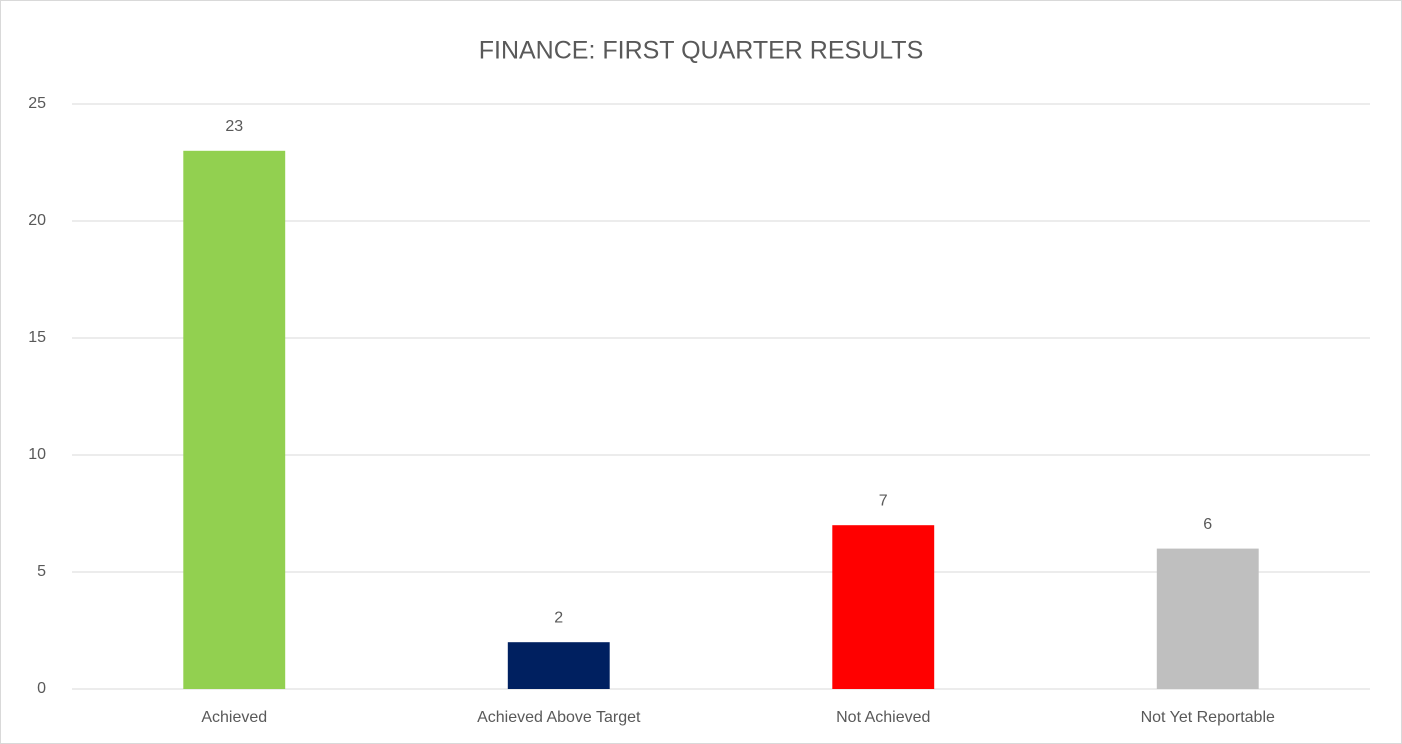 Image resolution: width=1402 pixels, height=744 pixels. What do you see at coordinates (883, 717) in the screenshot?
I see `x-tick-label: Not Achieved` at bounding box center [883, 717].